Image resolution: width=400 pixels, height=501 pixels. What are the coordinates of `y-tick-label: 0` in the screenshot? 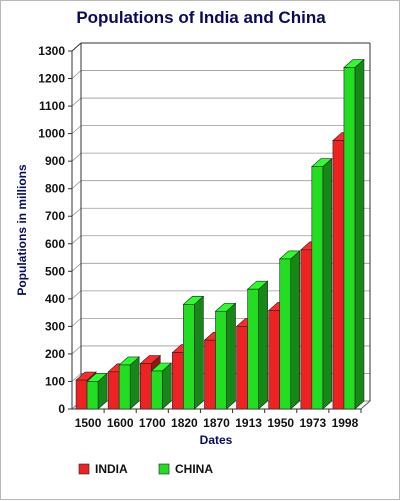 It's located at (61, 409).